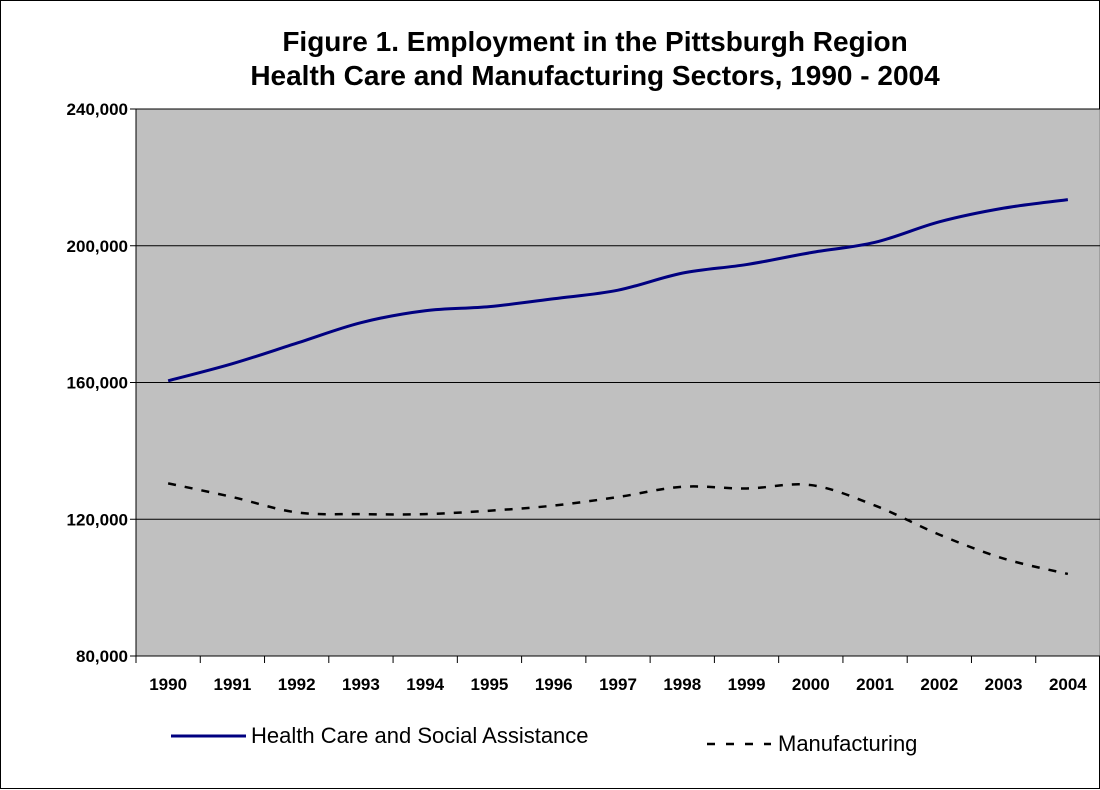 This screenshot has width=1100, height=790. Describe the element at coordinates (297, 684) in the screenshot. I see `x-tick-label: 1992` at that location.